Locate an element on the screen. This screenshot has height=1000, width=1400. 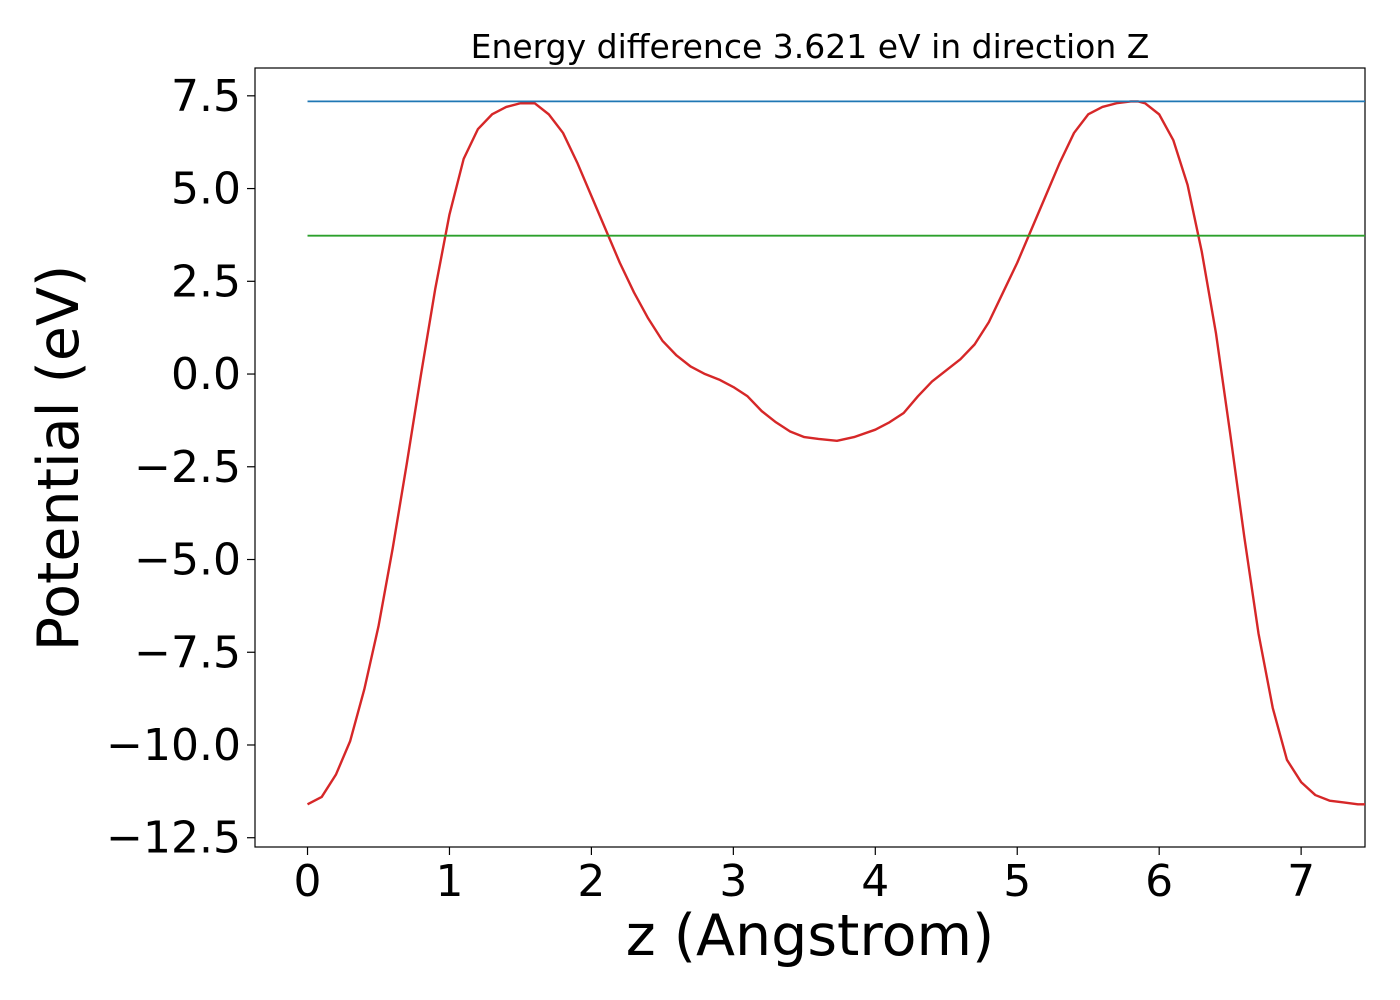
y-axis-ticks: −12.5 −10.0 −7.5 −5.0 −2.5 0.0 2.5 5.0 7.5 is located at coordinates (180, 467).